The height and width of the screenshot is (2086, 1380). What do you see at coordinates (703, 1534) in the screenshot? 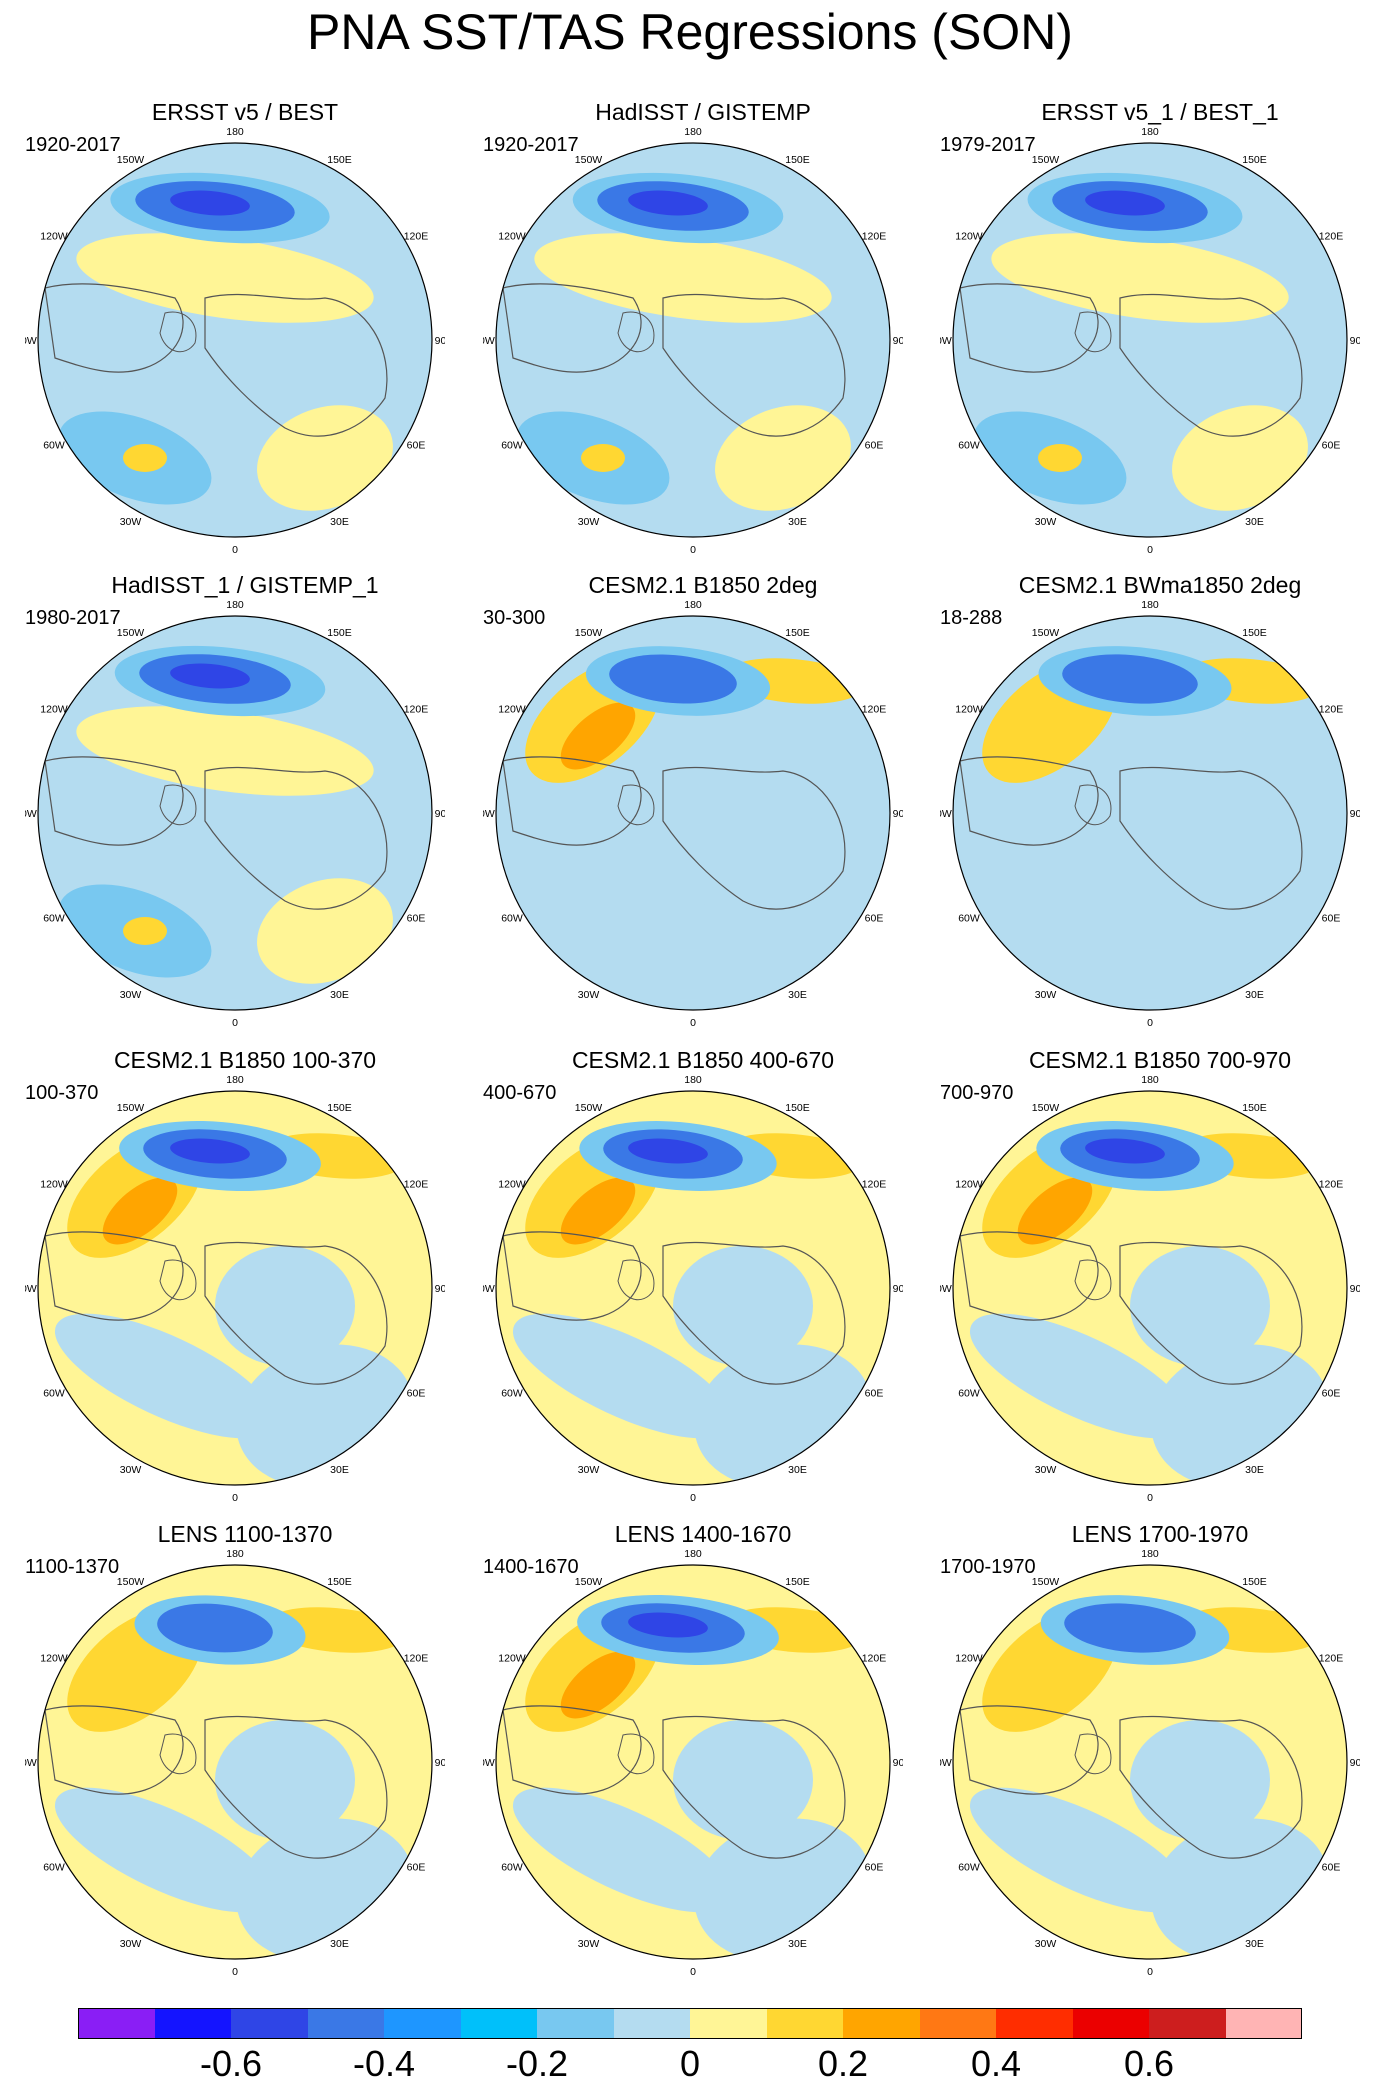
I see `panel-title: LENS 1400-1670` at bounding box center [703, 1534].